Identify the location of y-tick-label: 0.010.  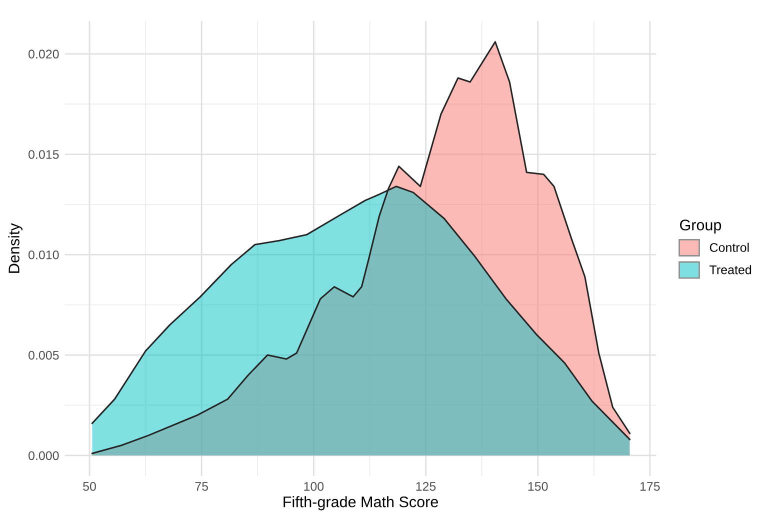
(43, 255).